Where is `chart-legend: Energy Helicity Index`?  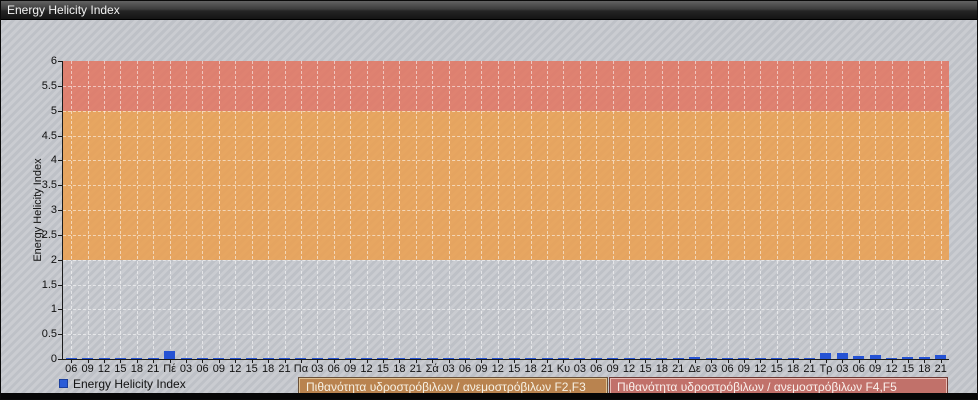 chart-legend: Energy Helicity Index is located at coordinates (122, 384).